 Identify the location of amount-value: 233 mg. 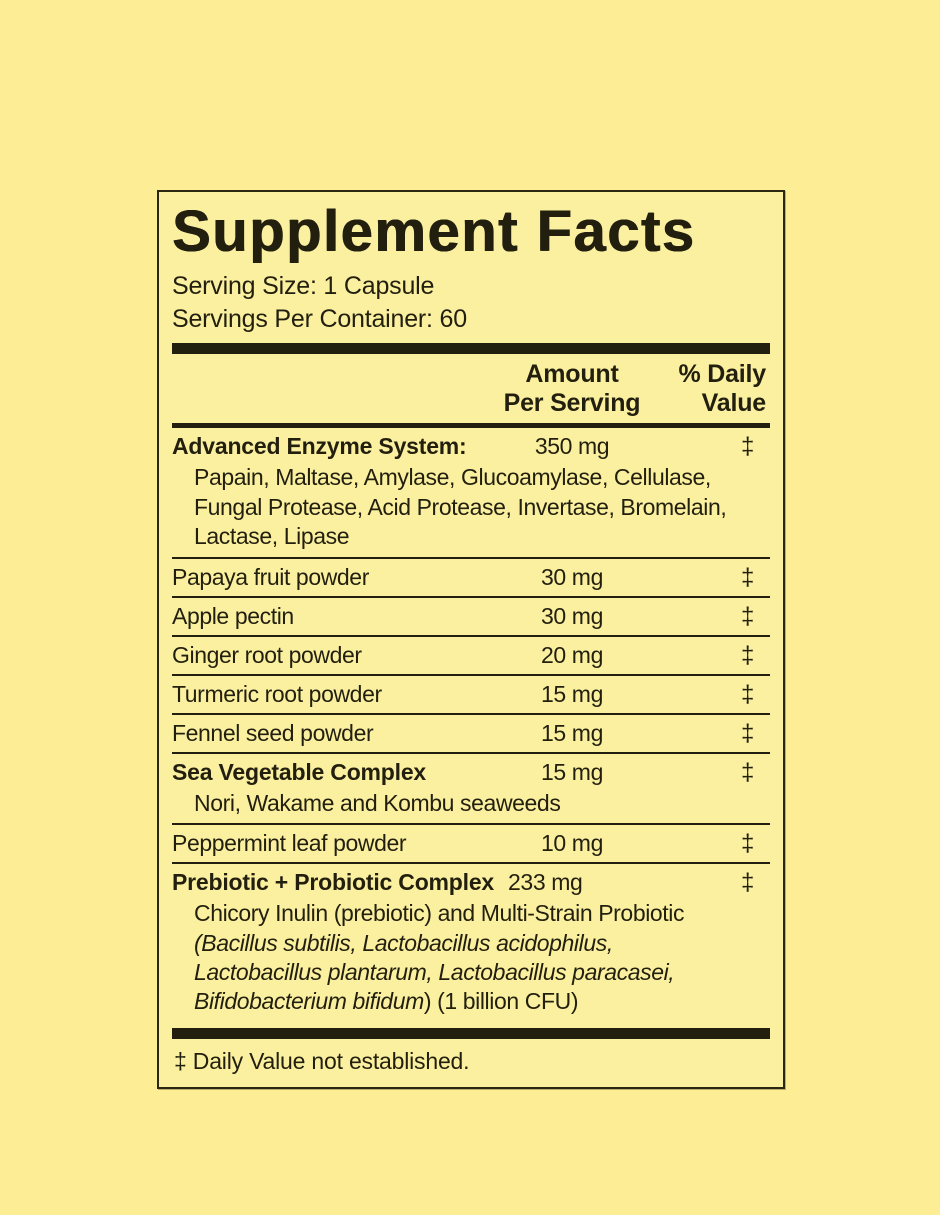
(545, 882).